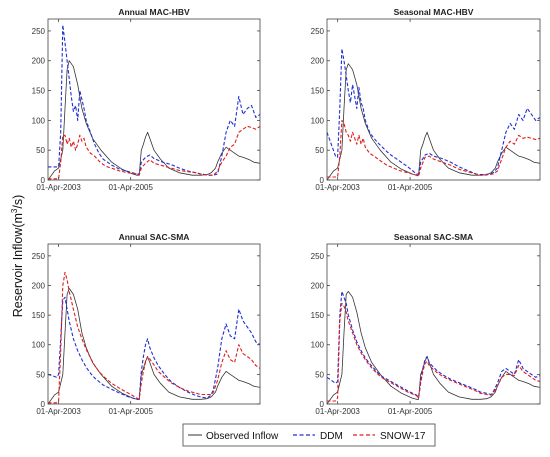 This screenshot has width=550, height=457. Describe the element at coordinates (154, 237) in the screenshot. I see `panel-title: Annual SAC-SMA` at that location.